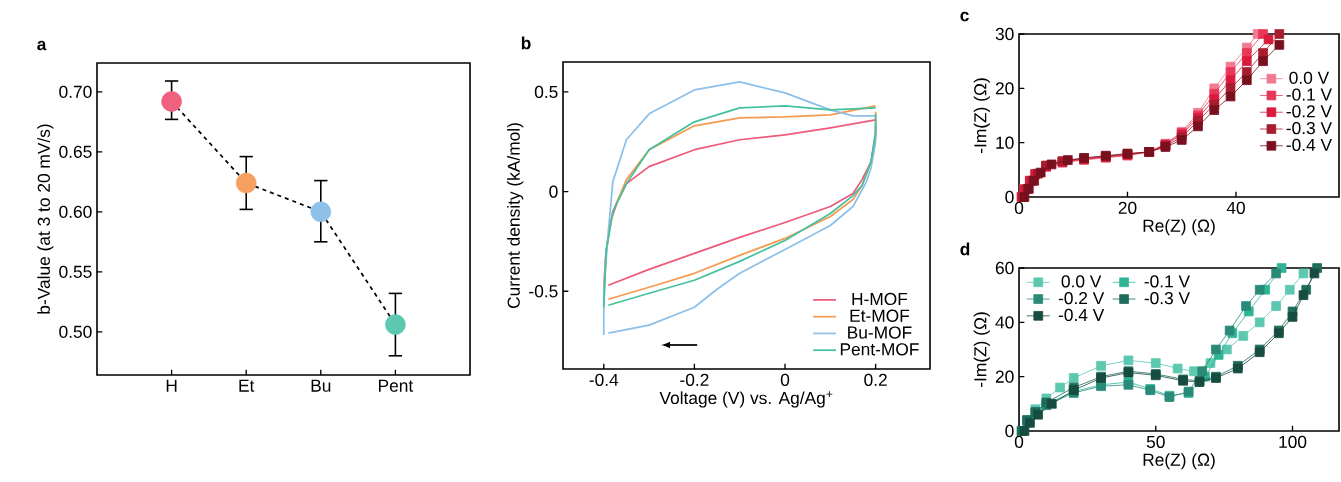 The image size is (1341, 482). Describe the element at coordinates (965, 249) in the screenshot. I see `chart-title: d` at that location.